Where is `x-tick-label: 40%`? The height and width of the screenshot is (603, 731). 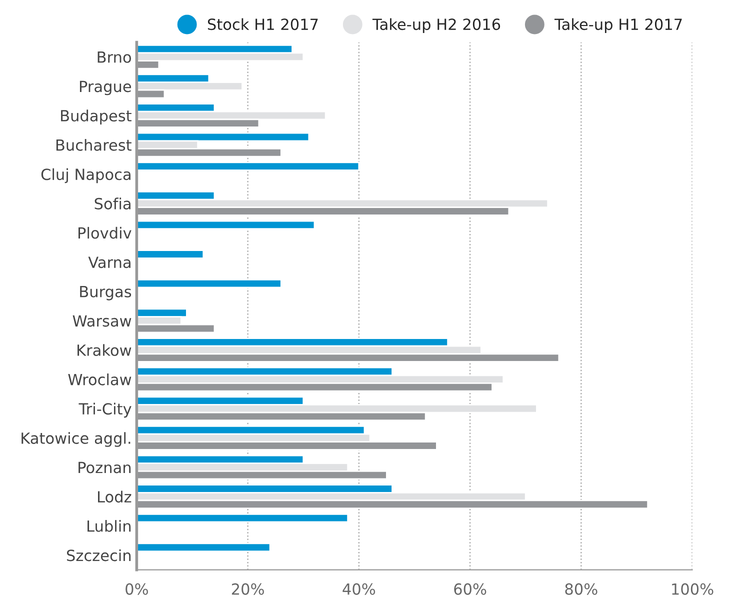 x-tick-label: 40% is located at coordinates (359, 589).